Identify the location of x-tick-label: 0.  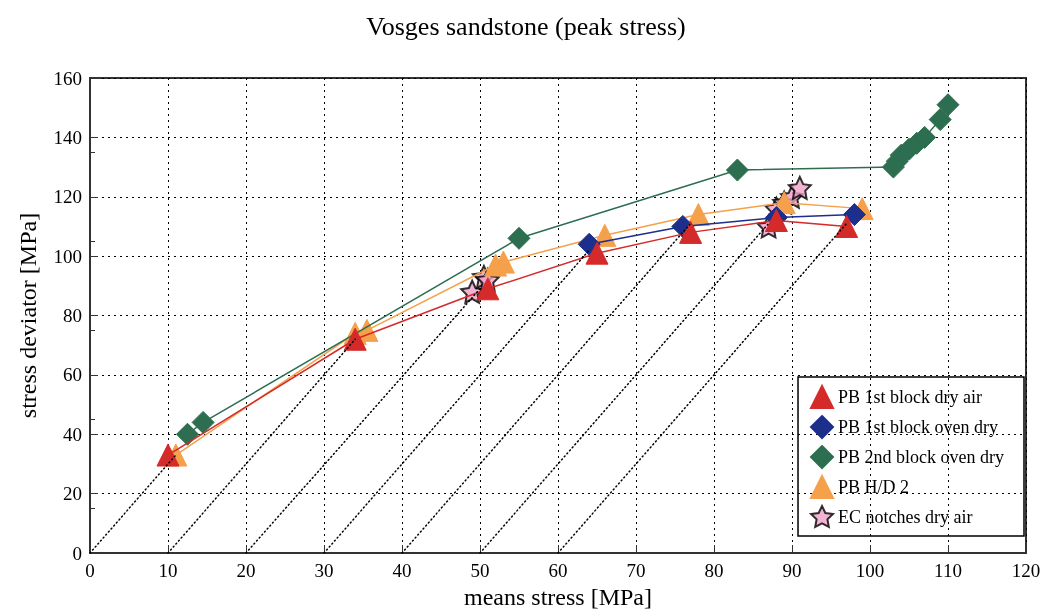
(90, 570).